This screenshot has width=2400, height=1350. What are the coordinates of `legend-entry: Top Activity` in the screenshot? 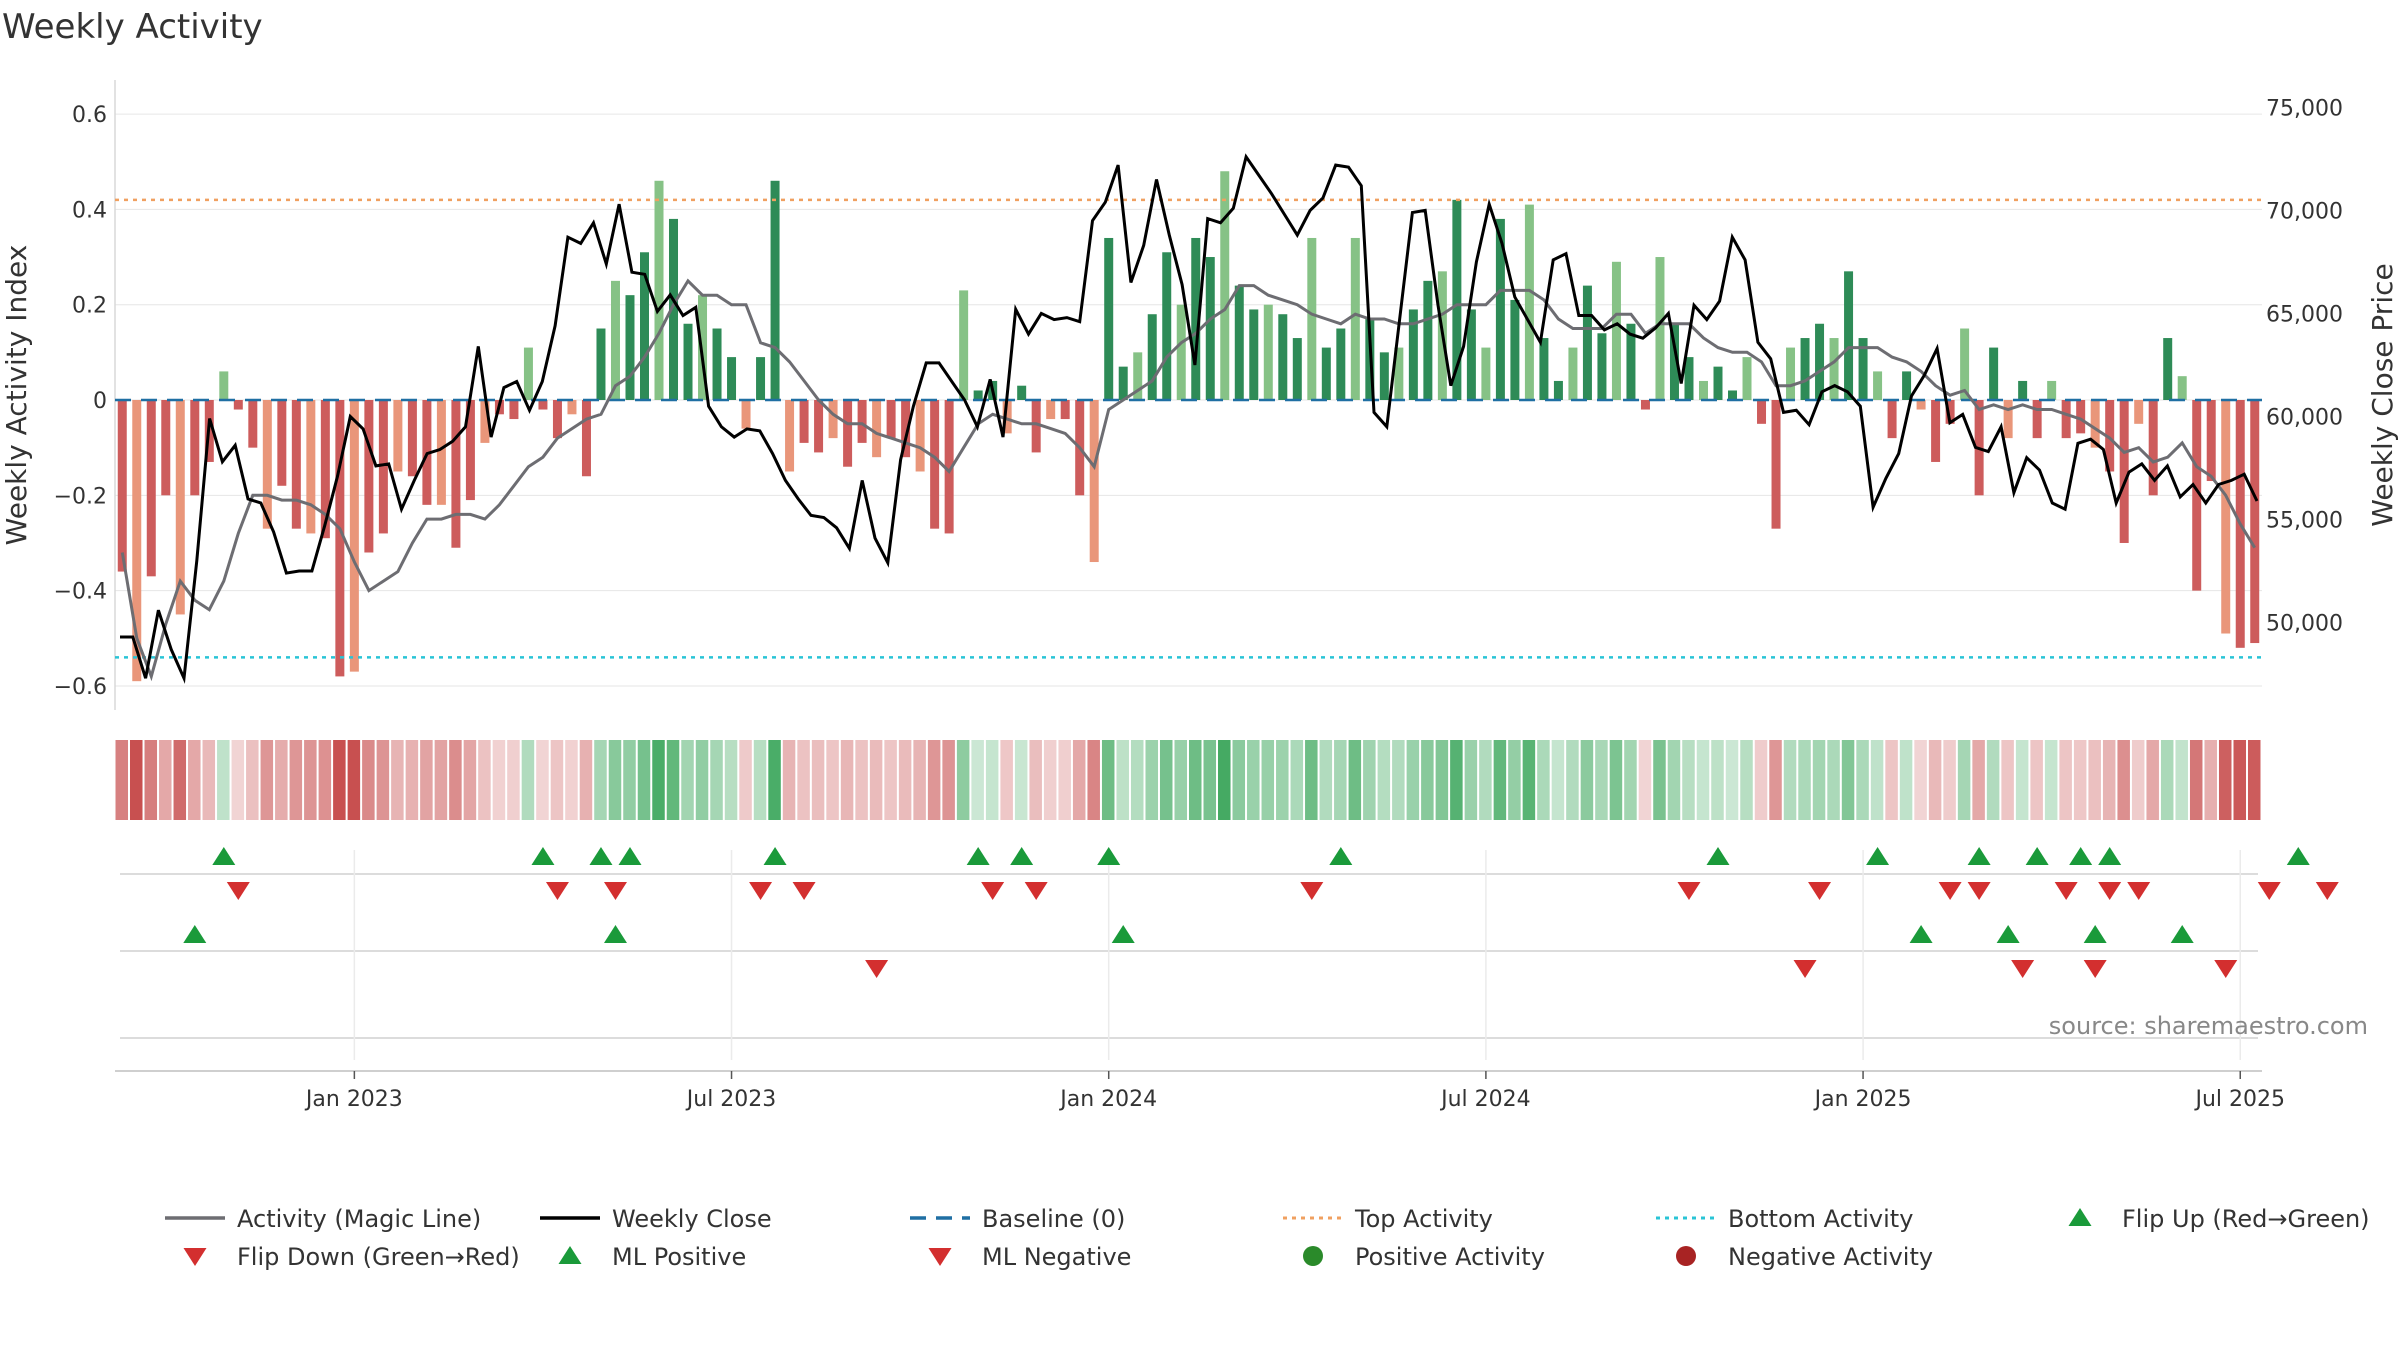 It's located at (1388, 1219).